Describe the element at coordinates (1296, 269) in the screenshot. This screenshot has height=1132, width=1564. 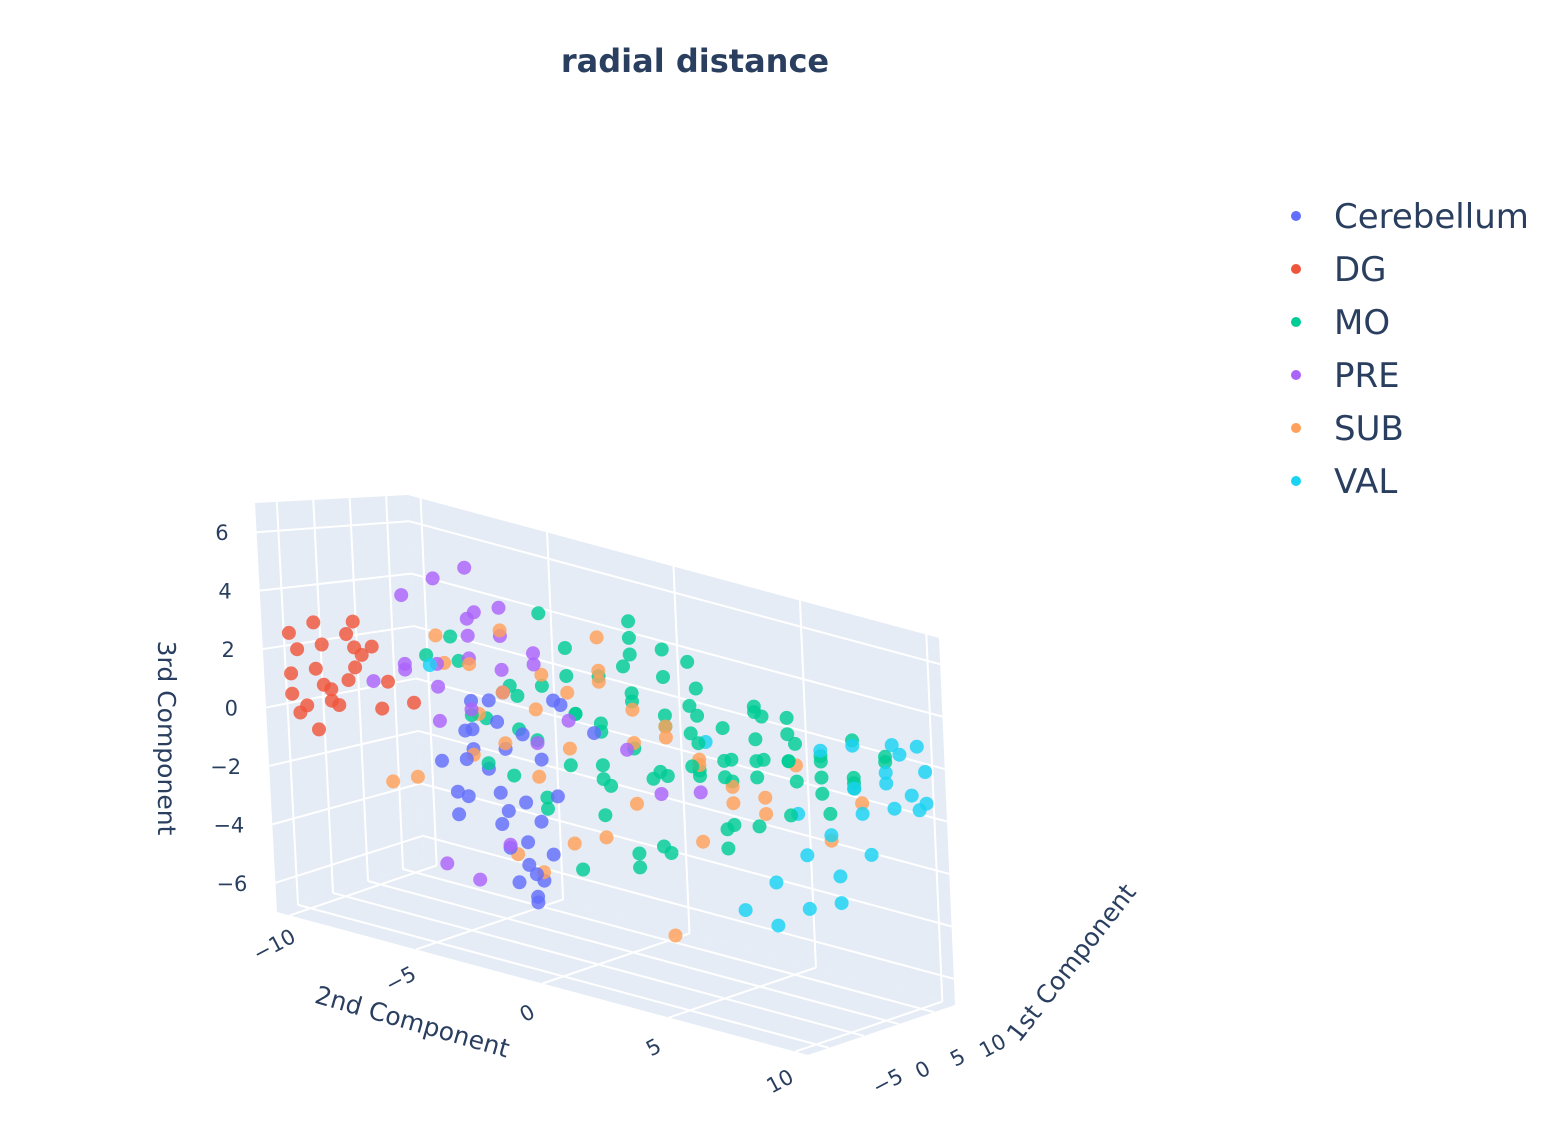
I see `legend-marker-dg` at that location.